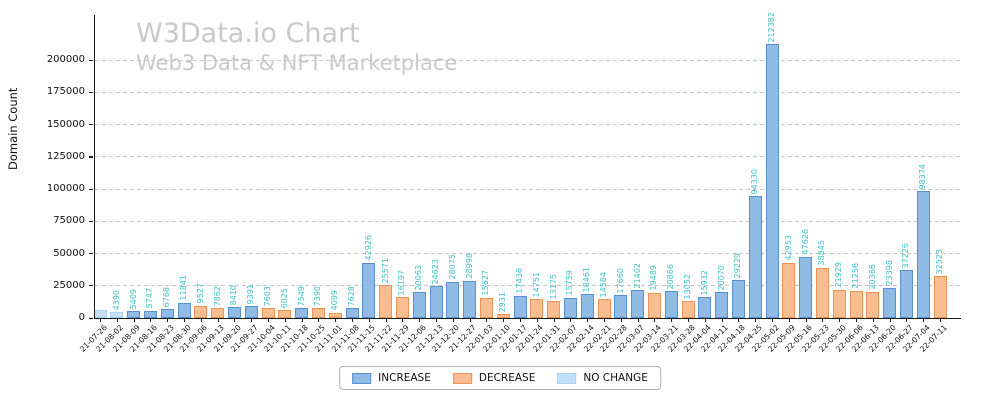 The height and width of the screenshot is (400, 1000). I want to click on bar-value-label: 13052, so click(687, 286).